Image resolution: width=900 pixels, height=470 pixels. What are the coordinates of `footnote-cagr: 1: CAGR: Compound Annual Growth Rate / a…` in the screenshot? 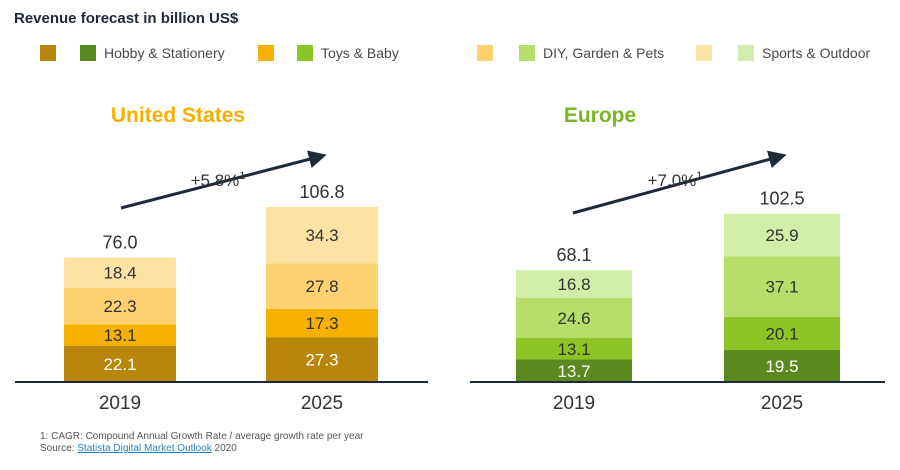 It's located at (202, 436).